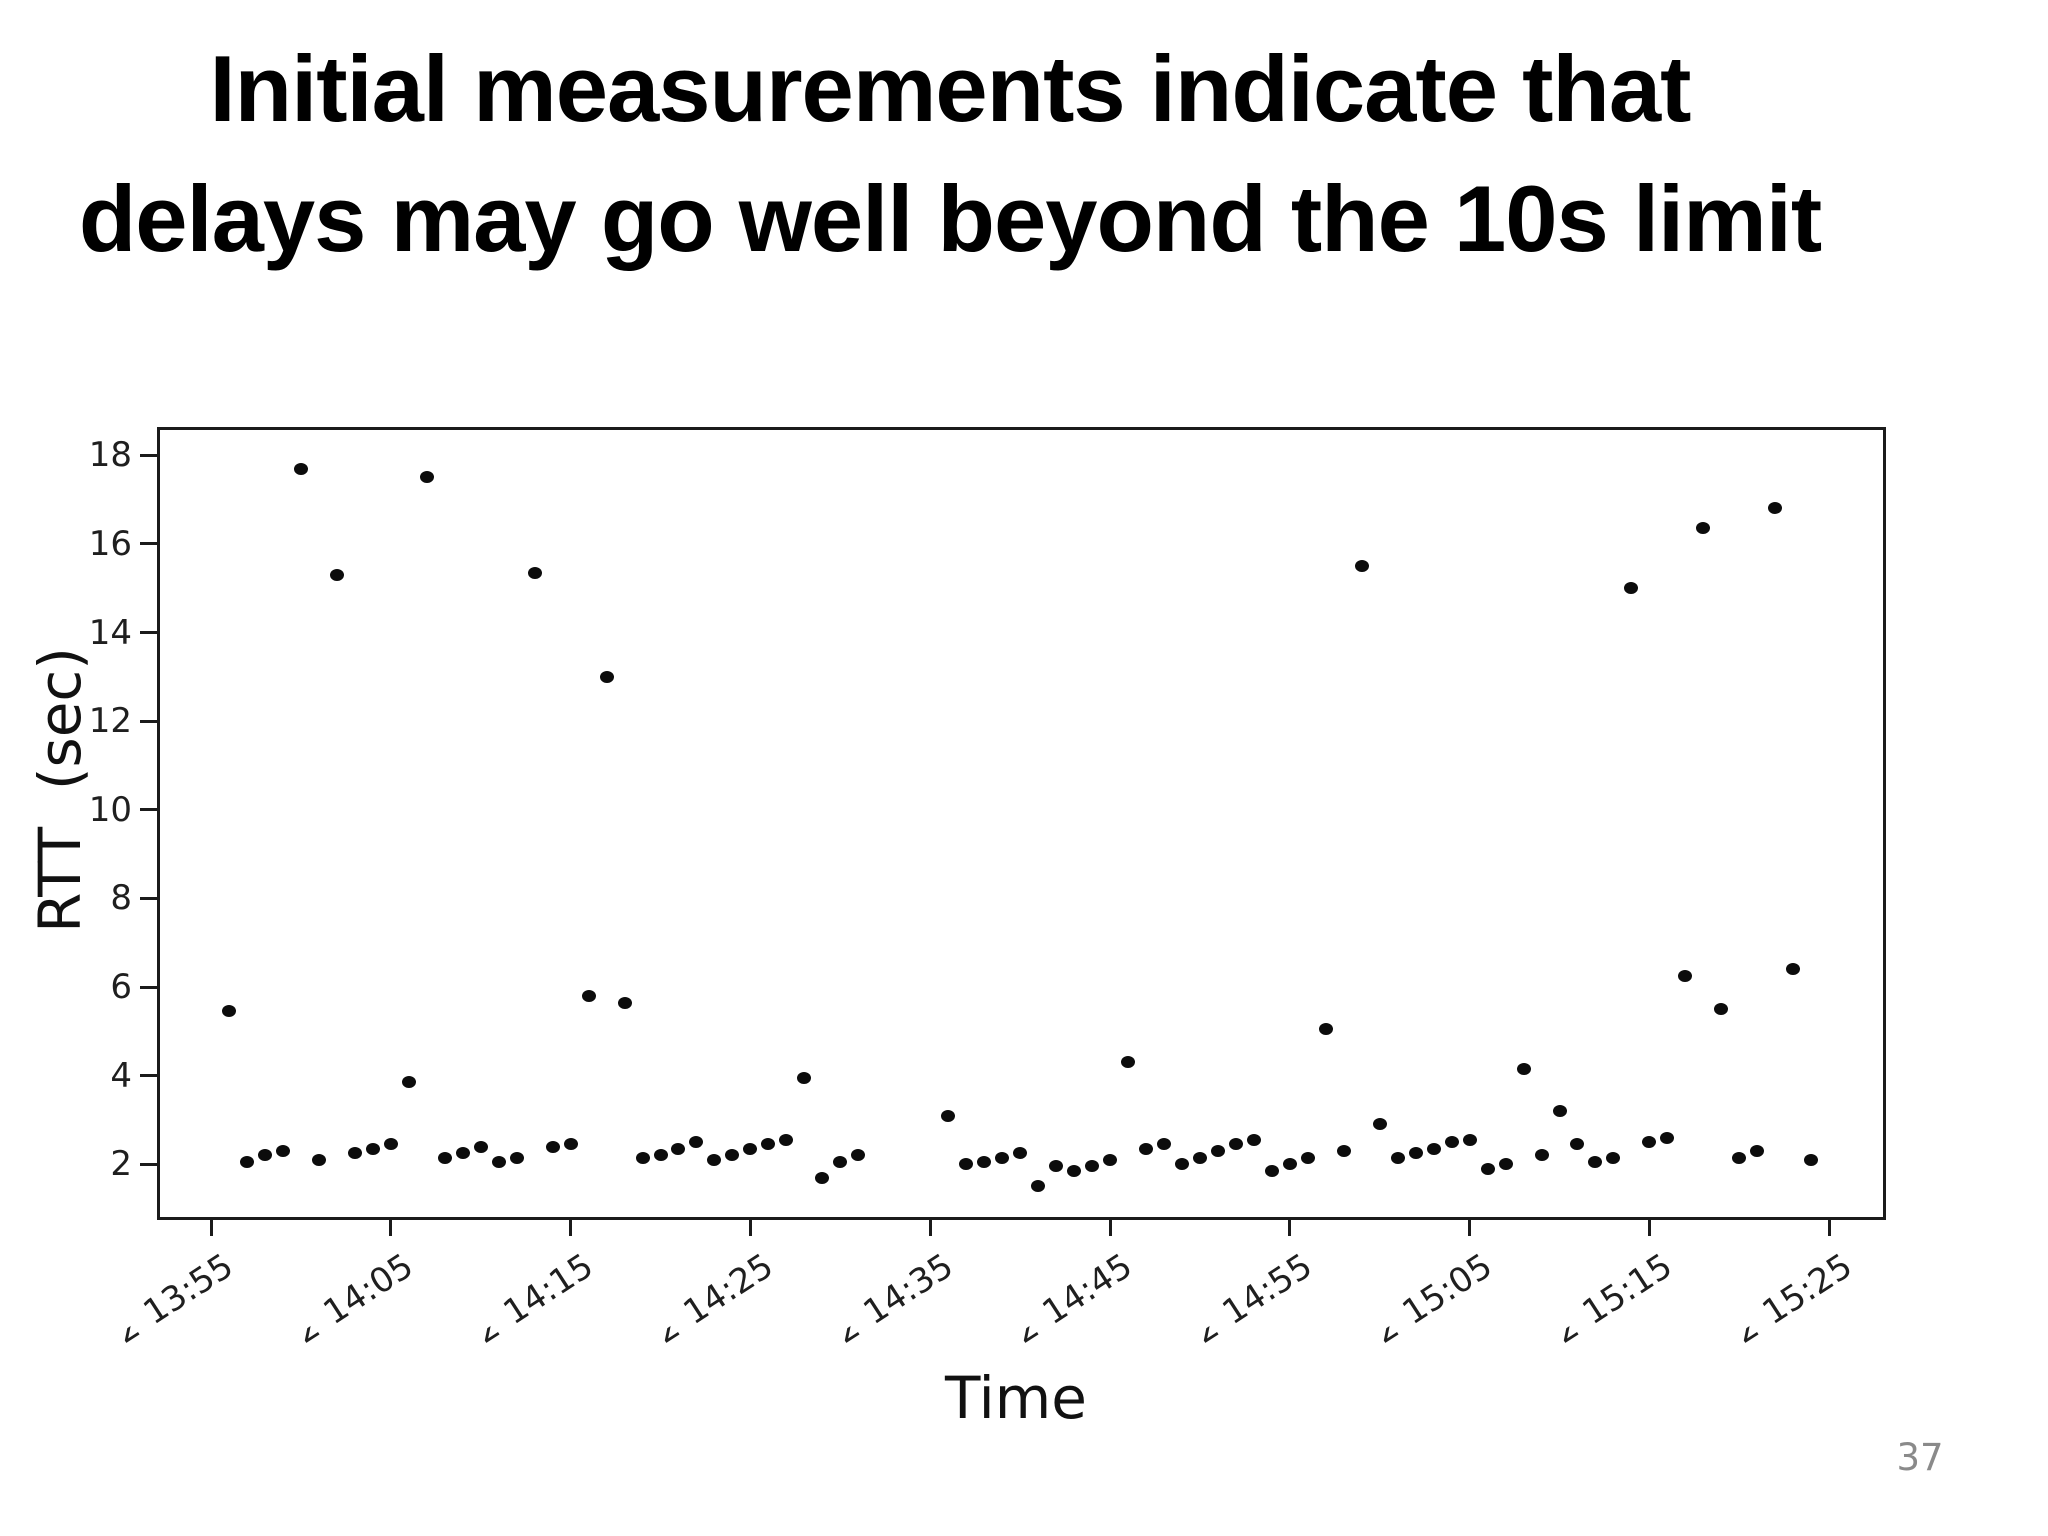  I want to click on x-tick-label: 214:25, so click(713, 1299).